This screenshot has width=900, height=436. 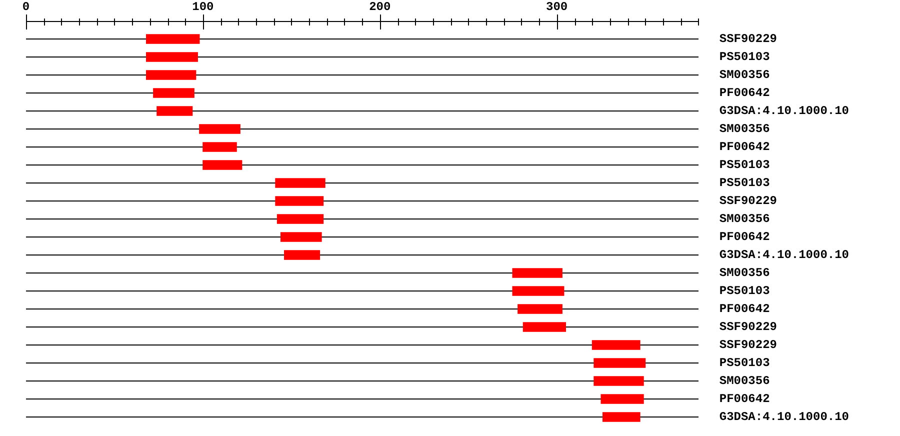 I want to click on x-tick-label: 0, so click(x=26, y=7).